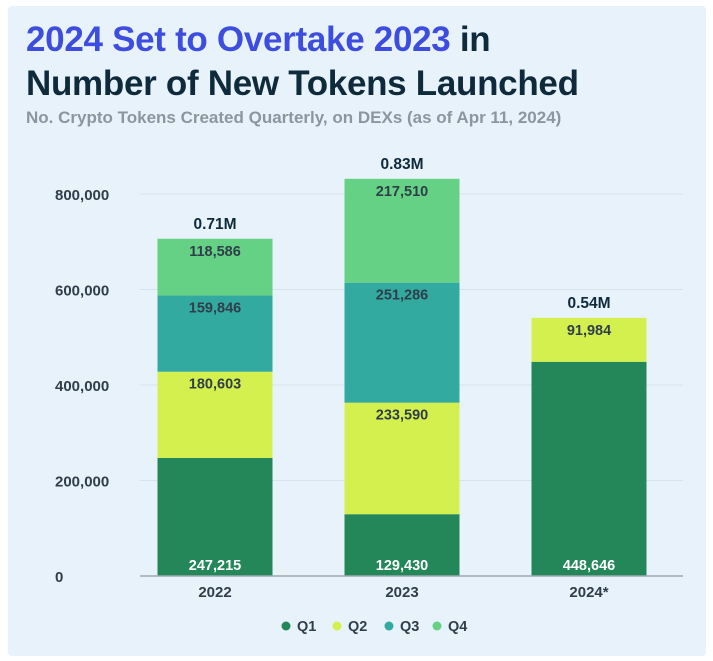 This screenshot has height=661, width=713. What do you see at coordinates (59, 577) in the screenshot?
I see `y-tick-label: 0` at bounding box center [59, 577].